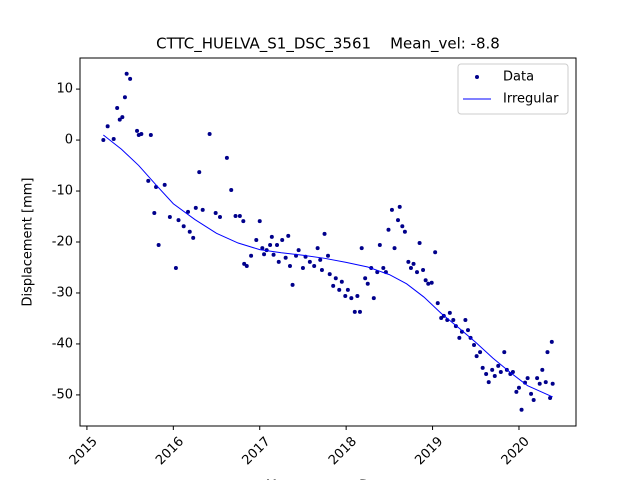 The image size is (640, 480). What do you see at coordinates (513, 89) in the screenshot?
I see `legend-box` at bounding box center [513, 89].